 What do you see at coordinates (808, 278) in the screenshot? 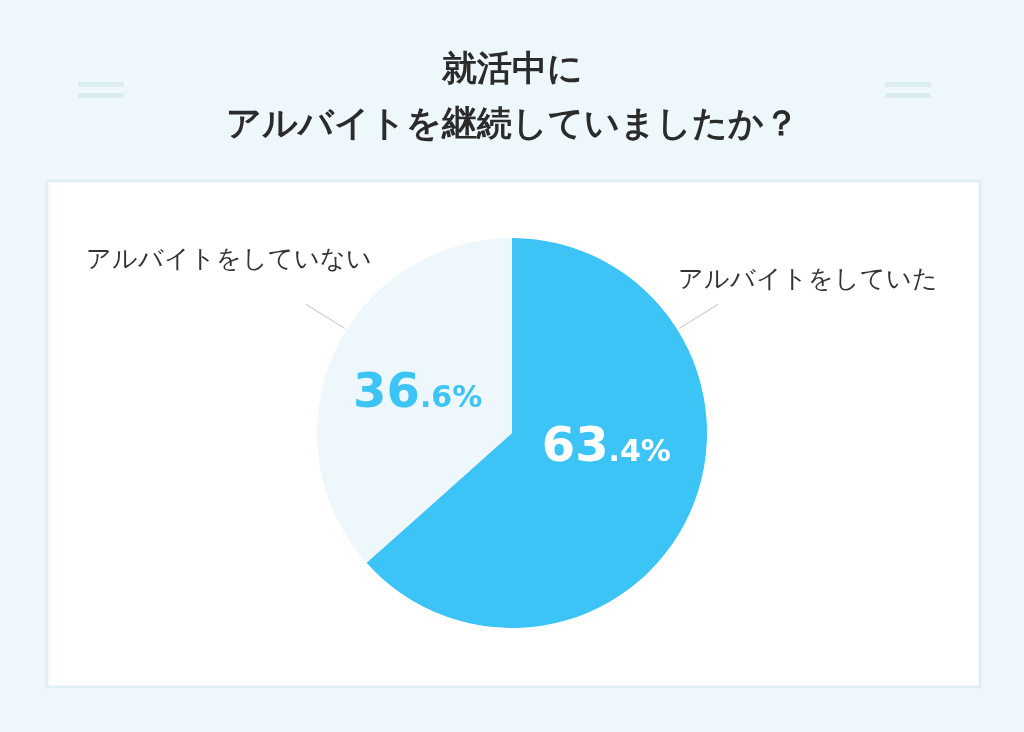
I see `slice-label: アルバイトをしていた` at bounding box center [808, 278].